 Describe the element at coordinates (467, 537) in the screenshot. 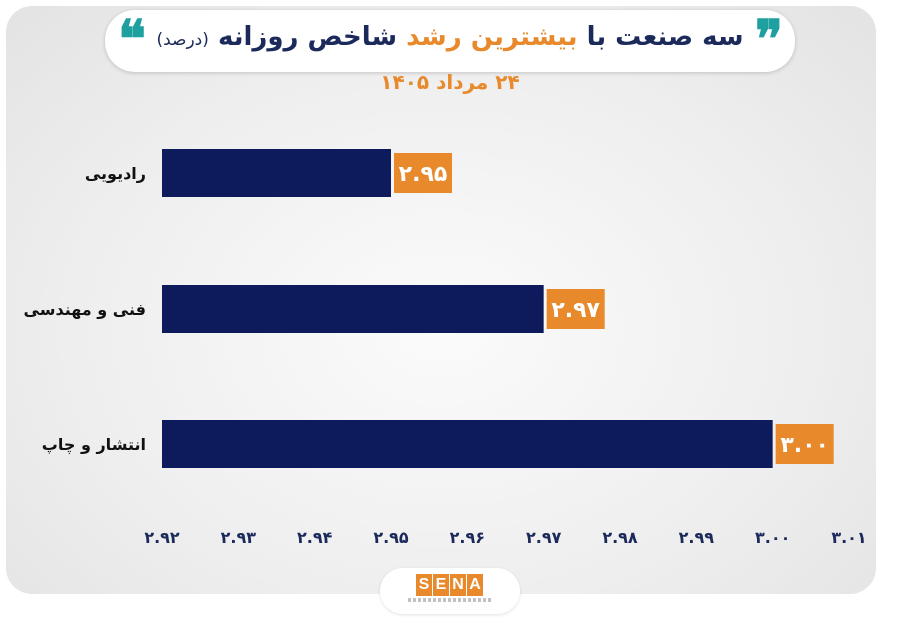

I see `x-tick-label: ۲.۹۶` at that location.